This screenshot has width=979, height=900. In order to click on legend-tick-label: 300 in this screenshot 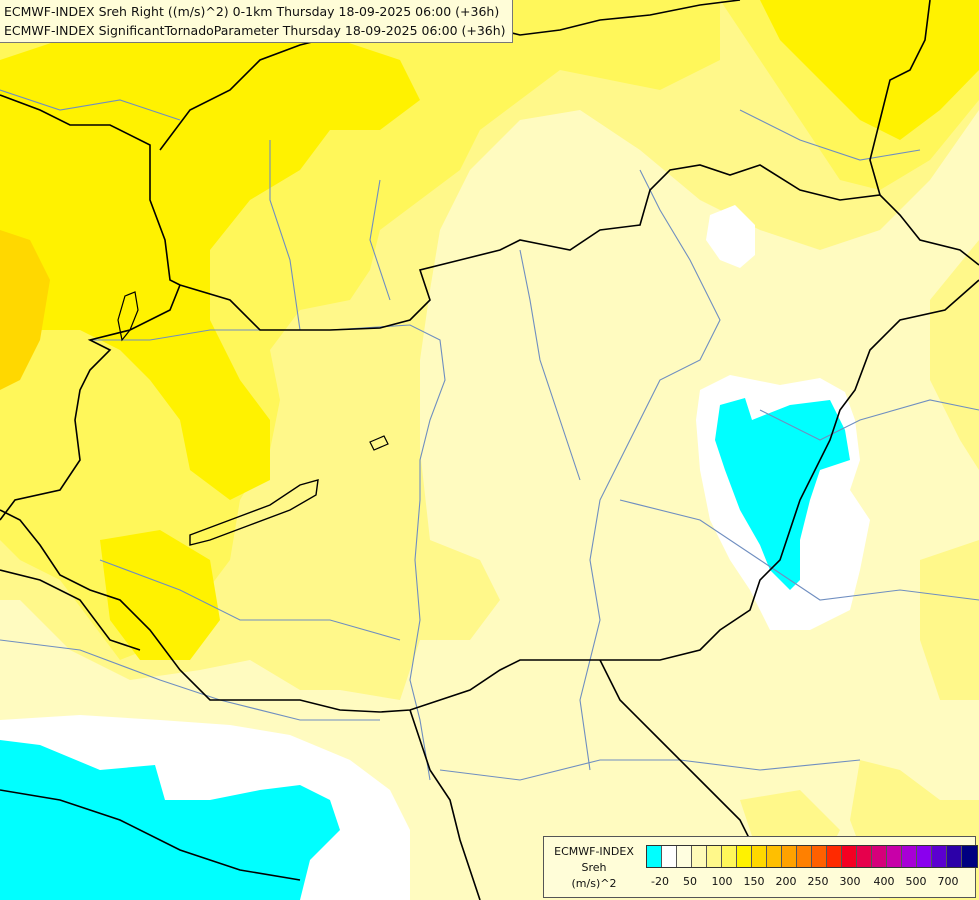, I will do `click(850, 881)`.